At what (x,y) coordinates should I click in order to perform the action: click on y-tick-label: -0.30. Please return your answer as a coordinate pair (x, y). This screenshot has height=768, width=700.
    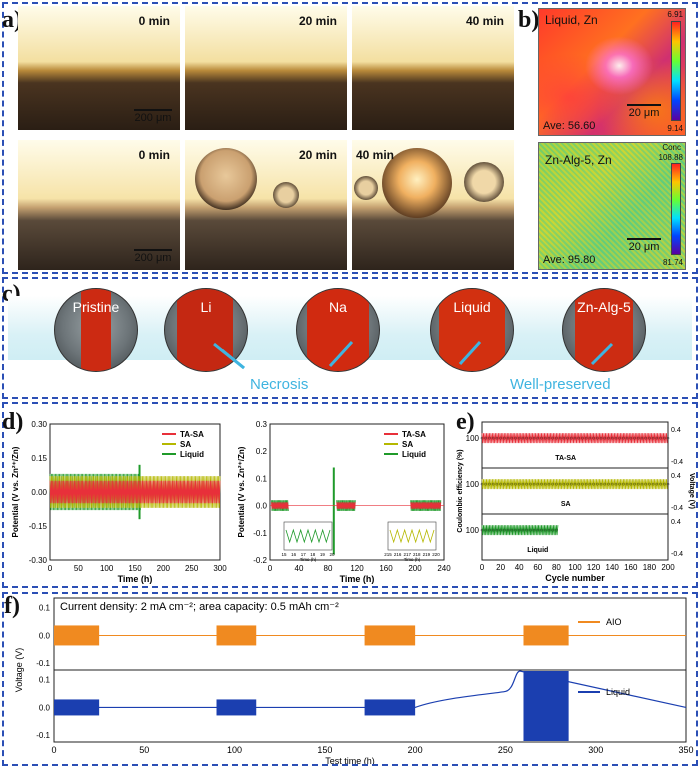
    Looking at the image, I should click on (38, 560).